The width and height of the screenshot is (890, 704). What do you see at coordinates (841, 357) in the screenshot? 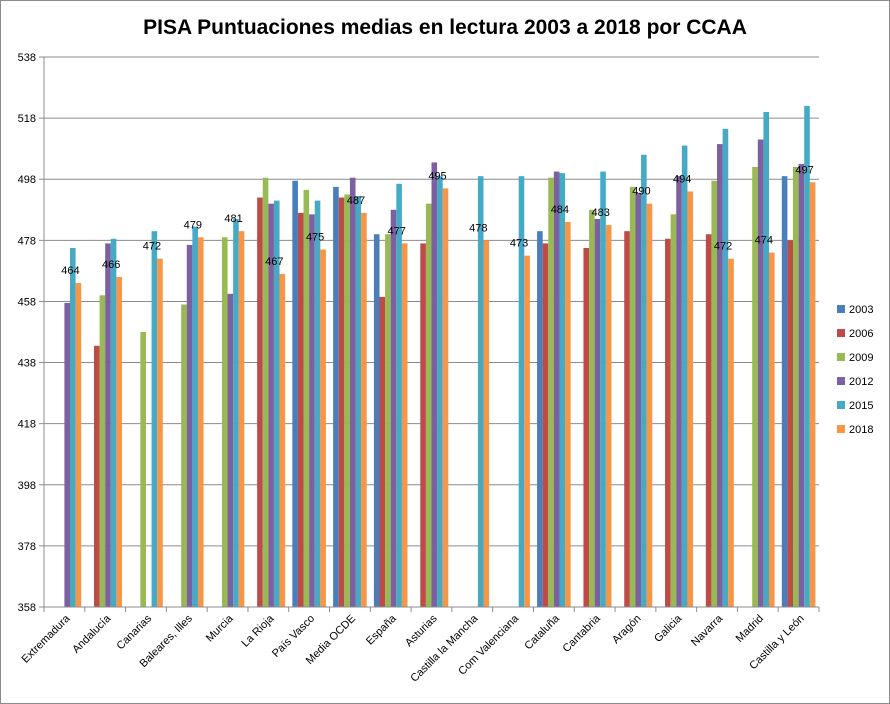
I see `legend-swatch-2009` at bounding box center [841, 357].